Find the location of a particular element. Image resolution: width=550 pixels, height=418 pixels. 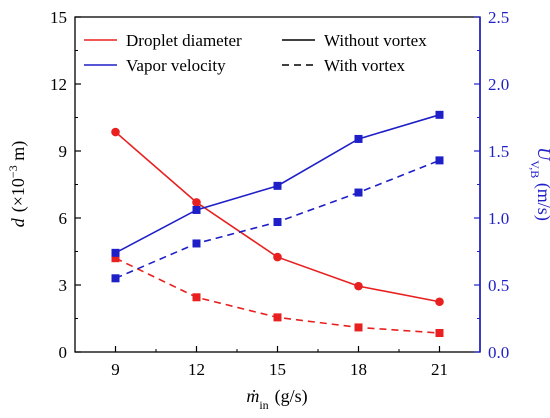

right-y-tick-label: 0.0 is located at coordinates (498, 352).